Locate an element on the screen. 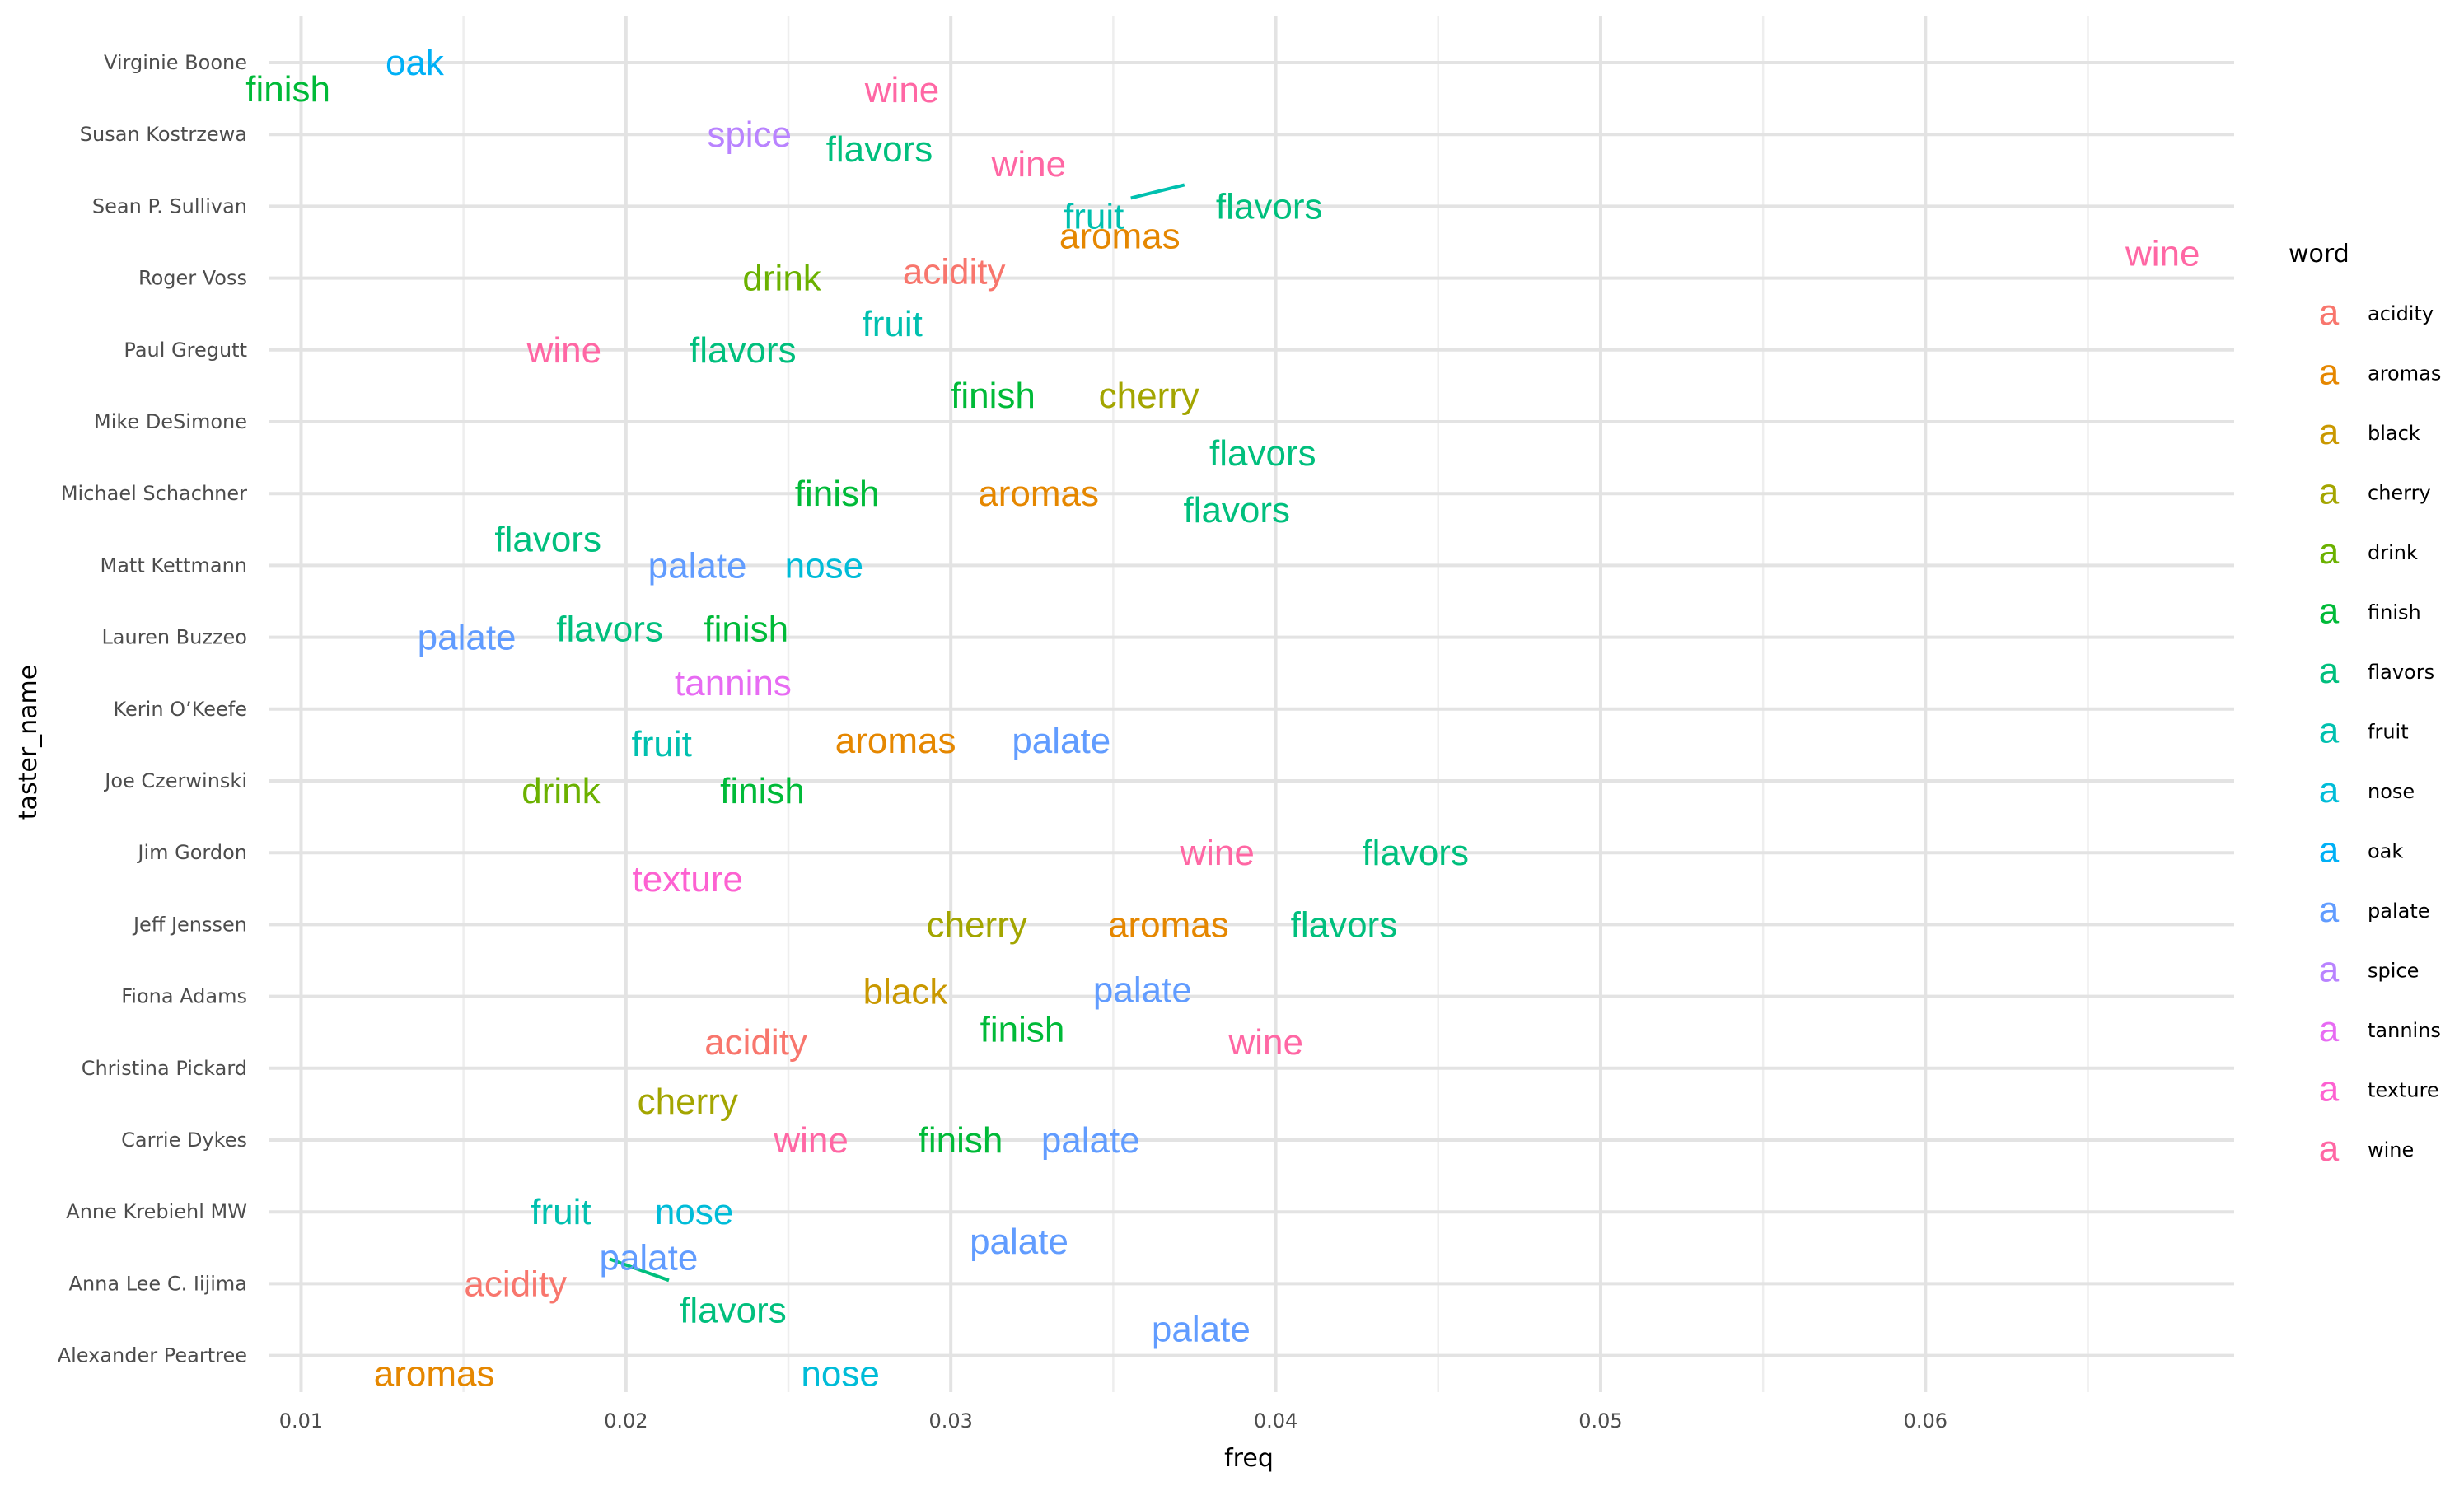 This screenshot has height=1486, width=2464. legend-item-drink: a drink is located at coordinates (2368, 551).